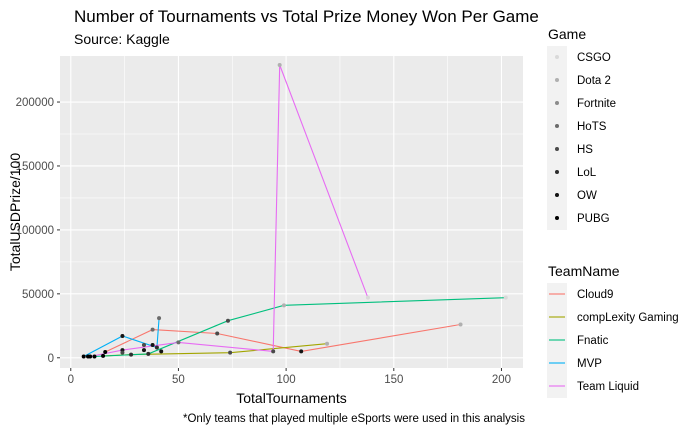 The width and height of the screenshot is (700, 432). I want to click on game-legend-title: Game, so click(567, 34).